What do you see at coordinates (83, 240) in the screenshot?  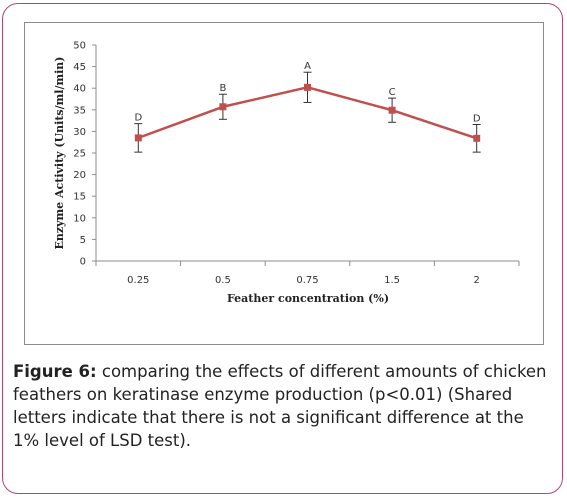 I see `y-tick-label: 5` at bounding box center [83, 240].